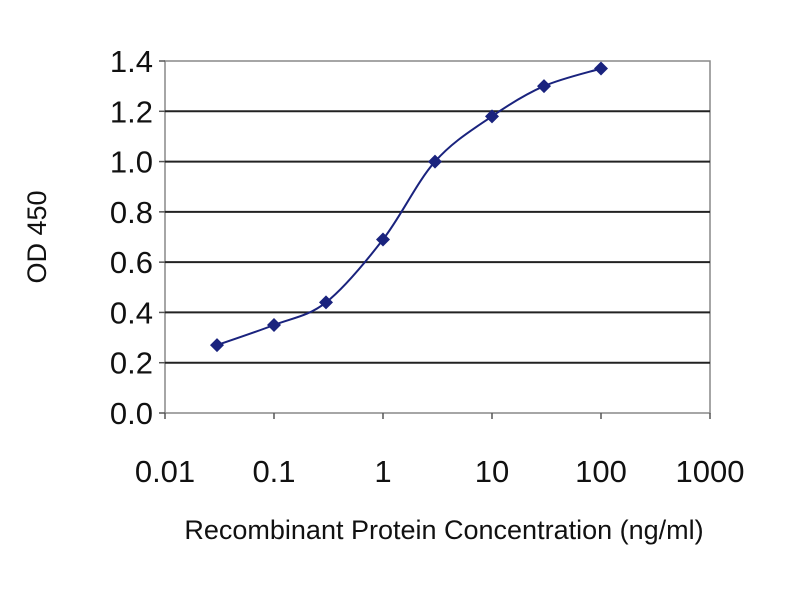 The image size is (800, 600). Describe the element at coordinates (492, 471) in the screenshot. I see `x-tick-label: 10` at that location.